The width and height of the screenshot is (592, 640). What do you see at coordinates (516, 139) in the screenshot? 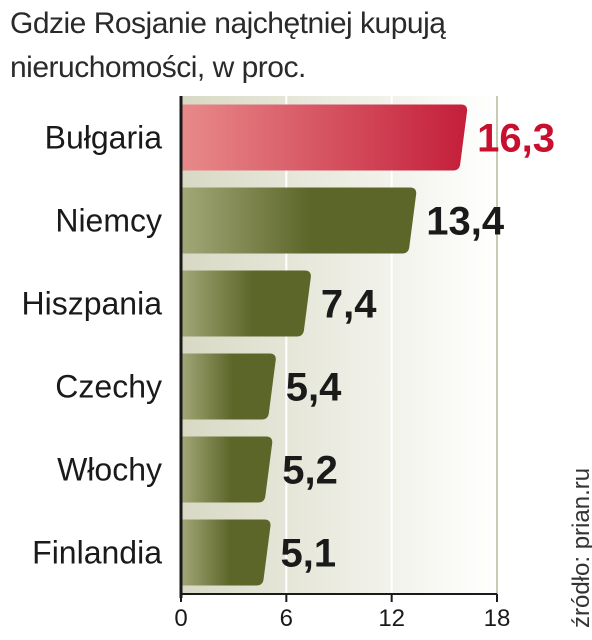
I see `value-label: 16,3` at bounding box center [516, 139].